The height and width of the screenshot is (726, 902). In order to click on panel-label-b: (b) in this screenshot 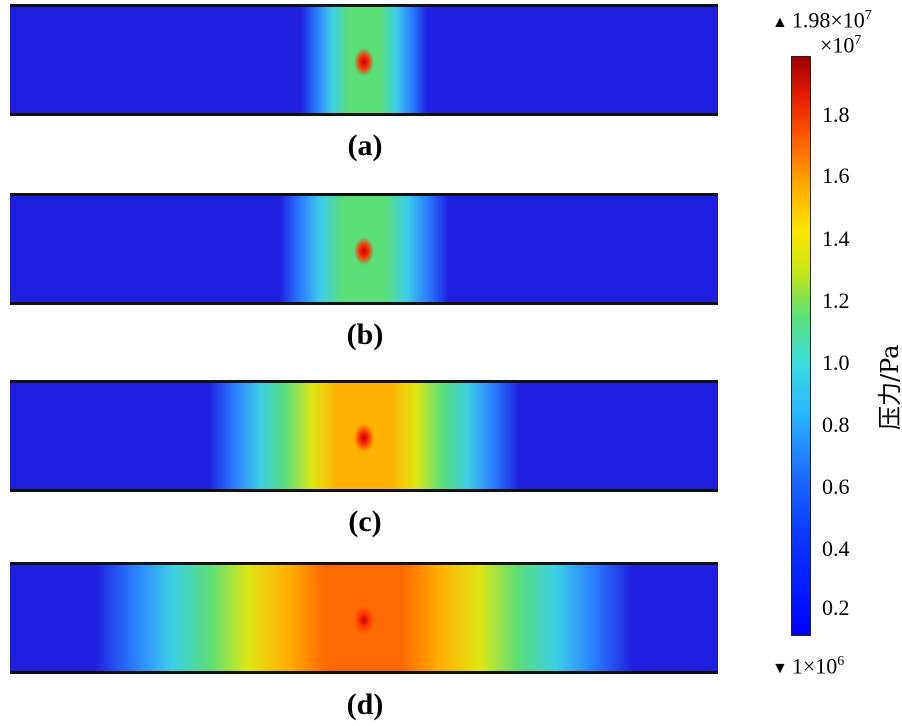, I will do `click(365, 334)`.